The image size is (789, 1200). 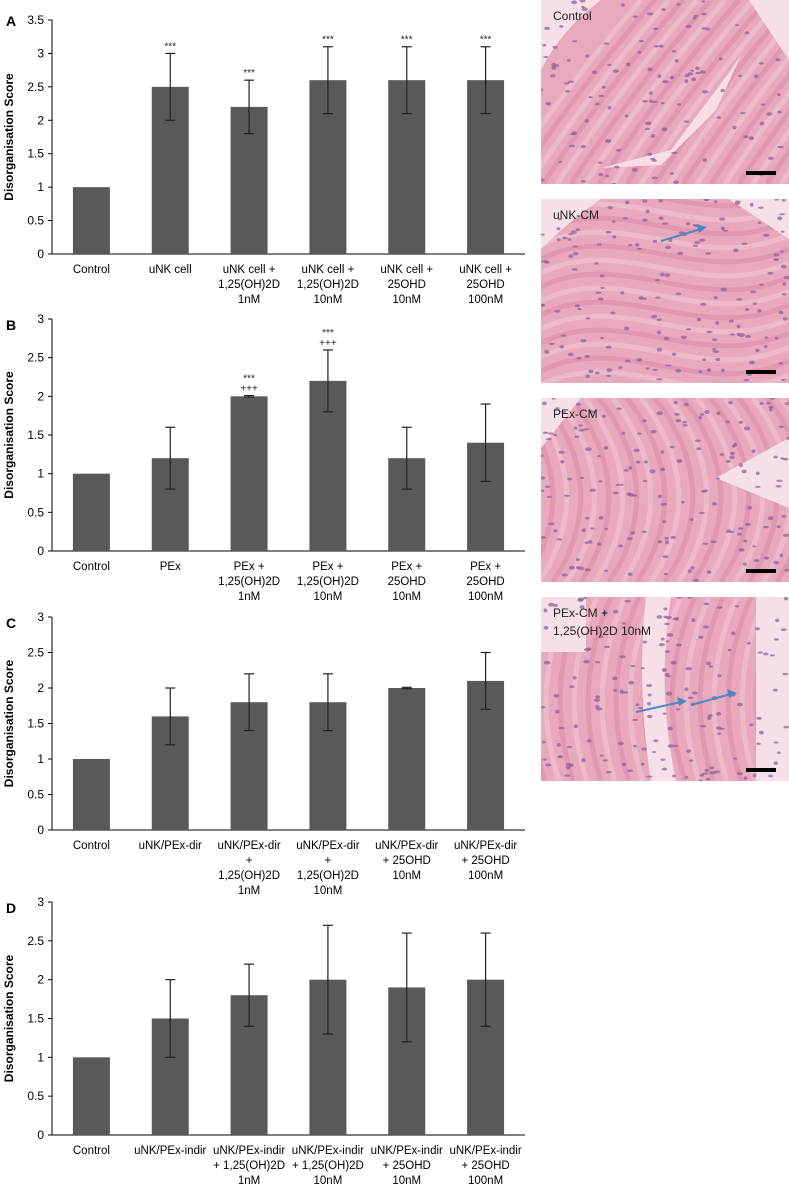 What do you see at coordinates (40, 980) in the screenshot?
I see `y-tick-label: 2` at bounding box center [40, 980].